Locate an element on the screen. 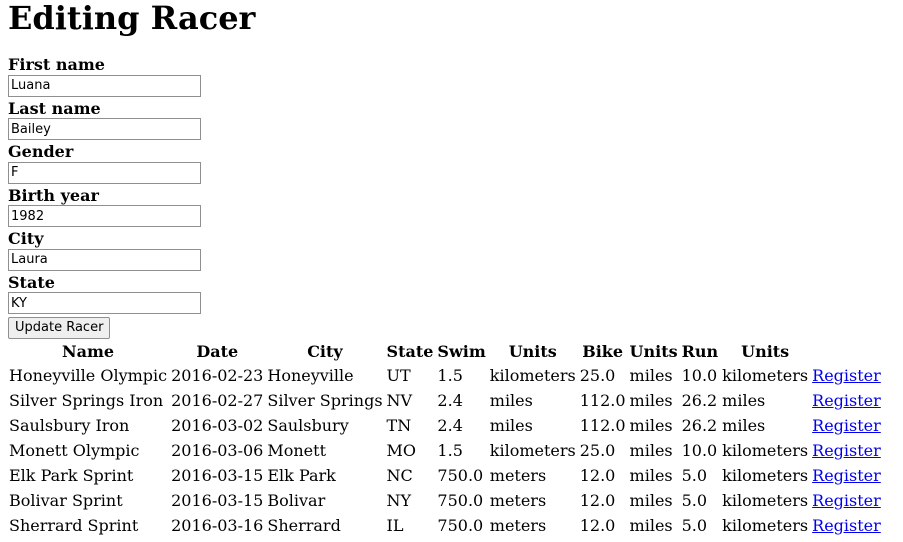 This screenshot has width=903, height=542. last-name-label: Last name is located at coordinates (54, 108).